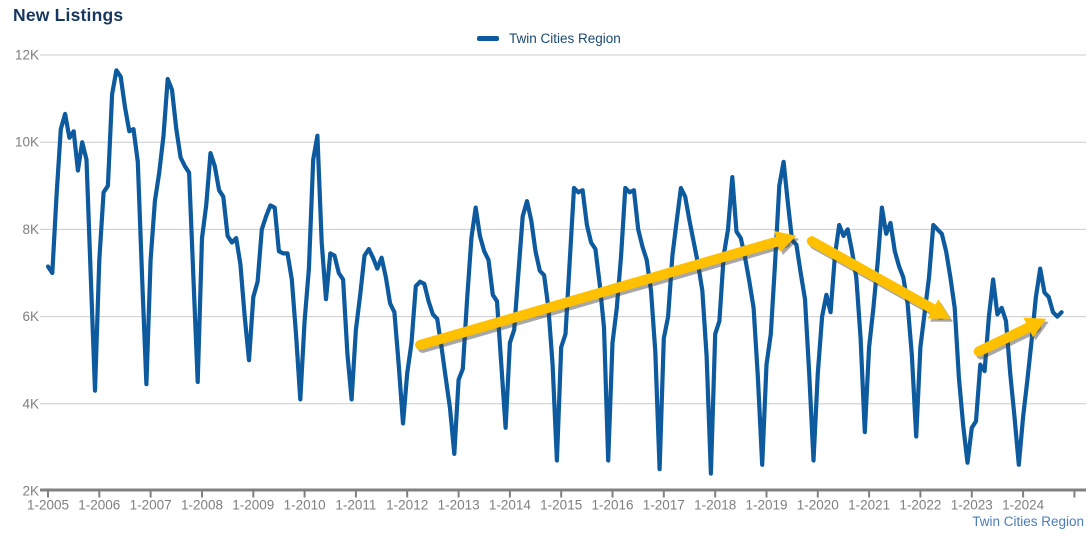  What do you see at coordinates (27, 55) in the screenshot?
I see `y-axis-label: 12K` at bounding box center [27, 55].